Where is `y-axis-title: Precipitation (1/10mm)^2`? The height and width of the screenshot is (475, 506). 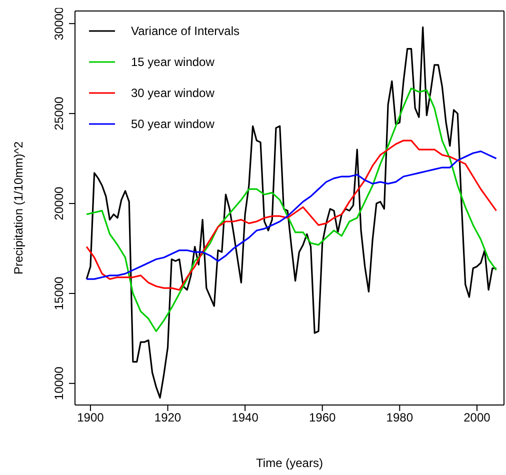
y-axis-title: Precipitation (1/10mm)^2 is located at coordinates (18, 208).